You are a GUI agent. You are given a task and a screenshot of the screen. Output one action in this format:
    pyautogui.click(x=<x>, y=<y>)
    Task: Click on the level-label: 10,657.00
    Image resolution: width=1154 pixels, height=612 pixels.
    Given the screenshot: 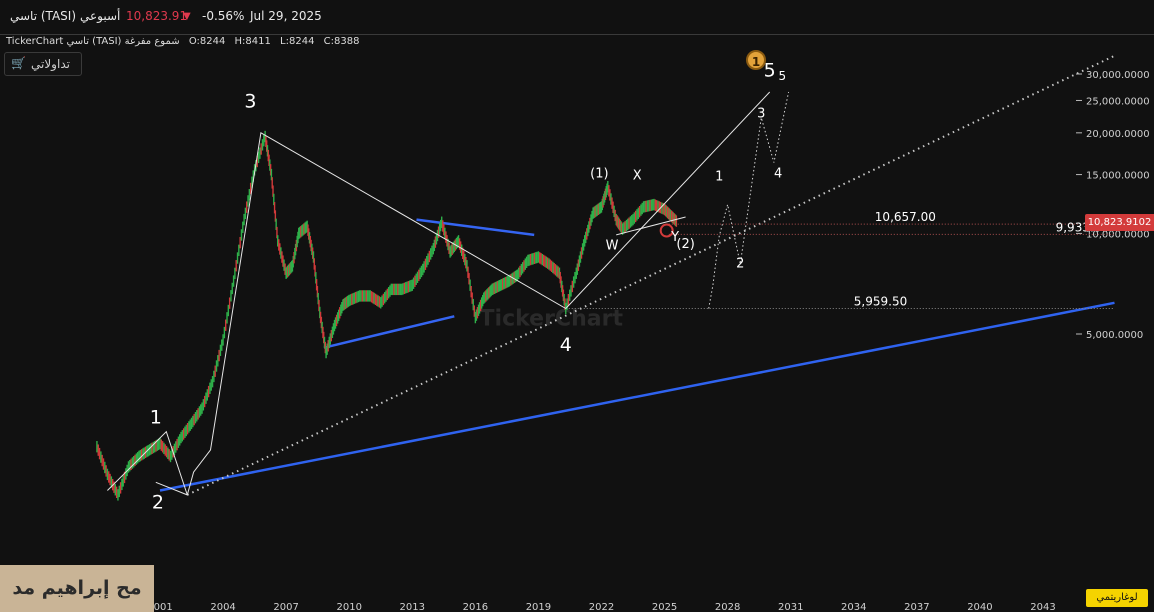 What is the action you would take?
    pyautogui.click(x=905, y=217)
    